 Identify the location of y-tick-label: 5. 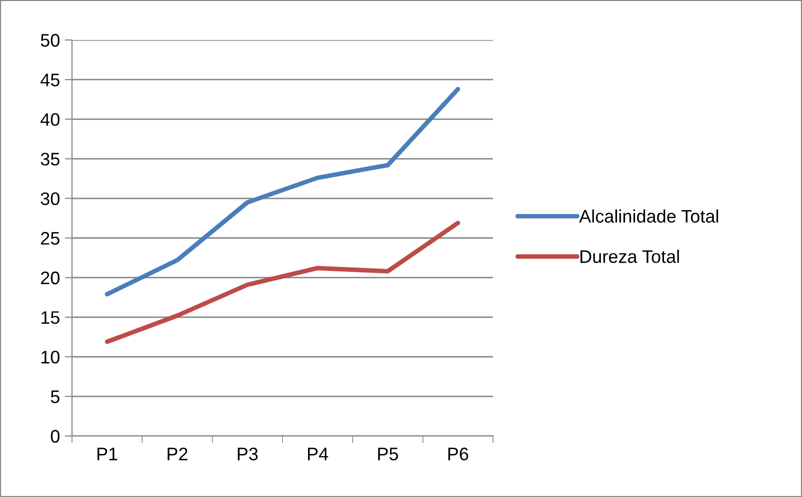
(55, 397).